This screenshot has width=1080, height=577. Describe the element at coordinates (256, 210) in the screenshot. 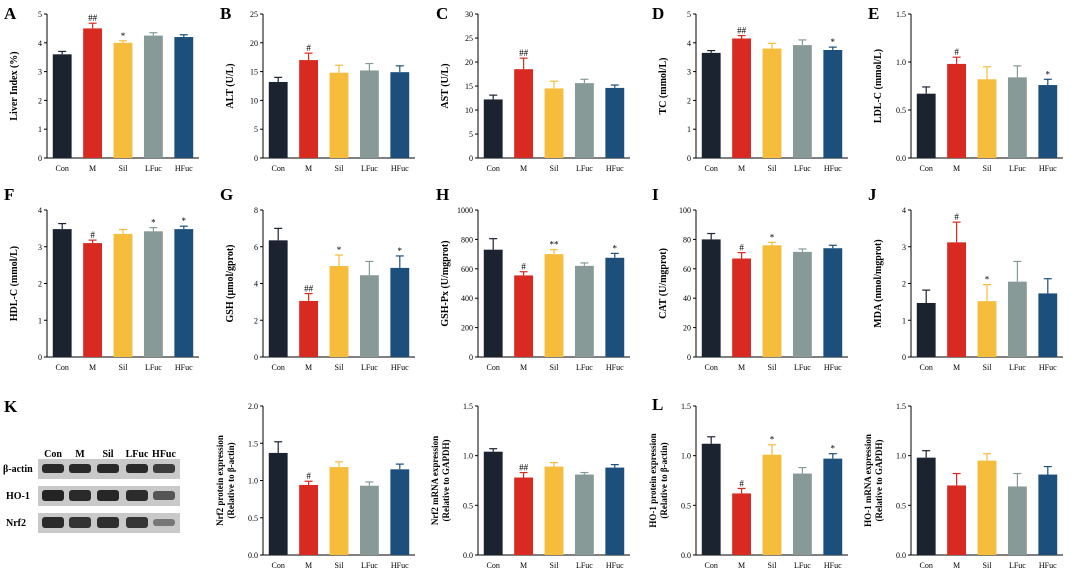

I see `y-tick-label: 8` at that location.